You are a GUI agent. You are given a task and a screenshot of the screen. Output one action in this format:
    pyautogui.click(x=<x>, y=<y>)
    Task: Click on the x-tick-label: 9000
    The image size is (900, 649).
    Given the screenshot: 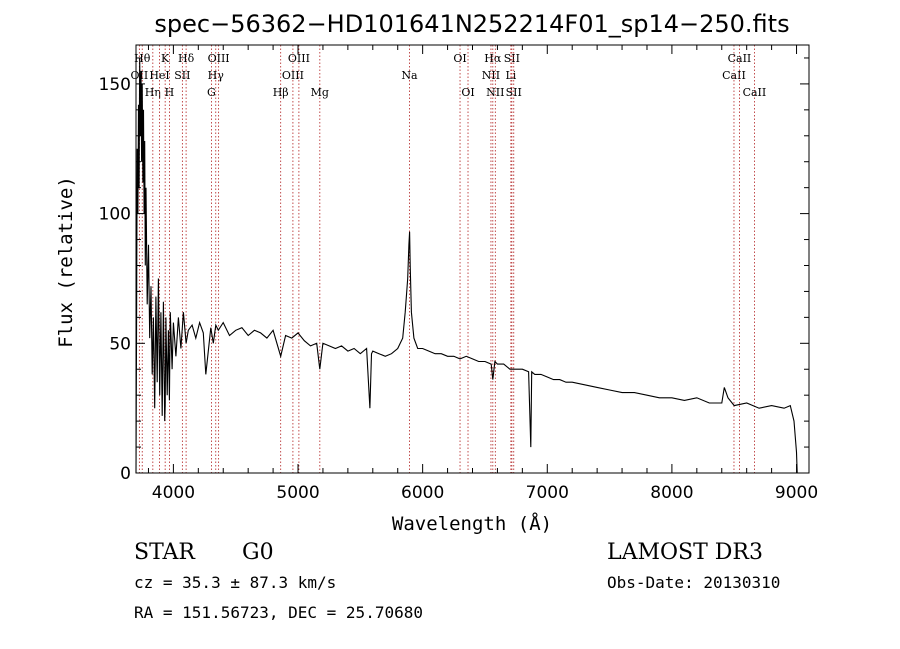 What is the action you would take?
    pyautogui.click(x=796, y=493)
    